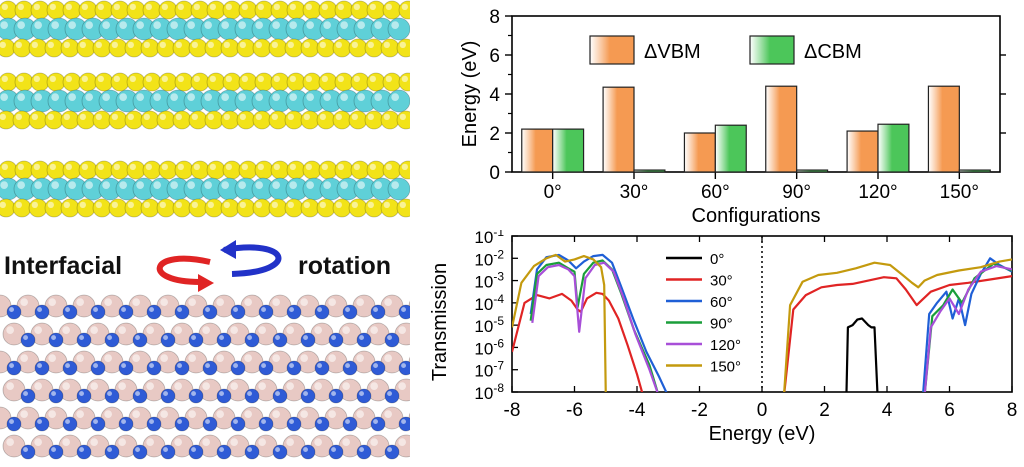 Image resolution: width=1024 pixels, height=467 pixels. I want to click on line-xtick-label: 2, so click(824, 410).